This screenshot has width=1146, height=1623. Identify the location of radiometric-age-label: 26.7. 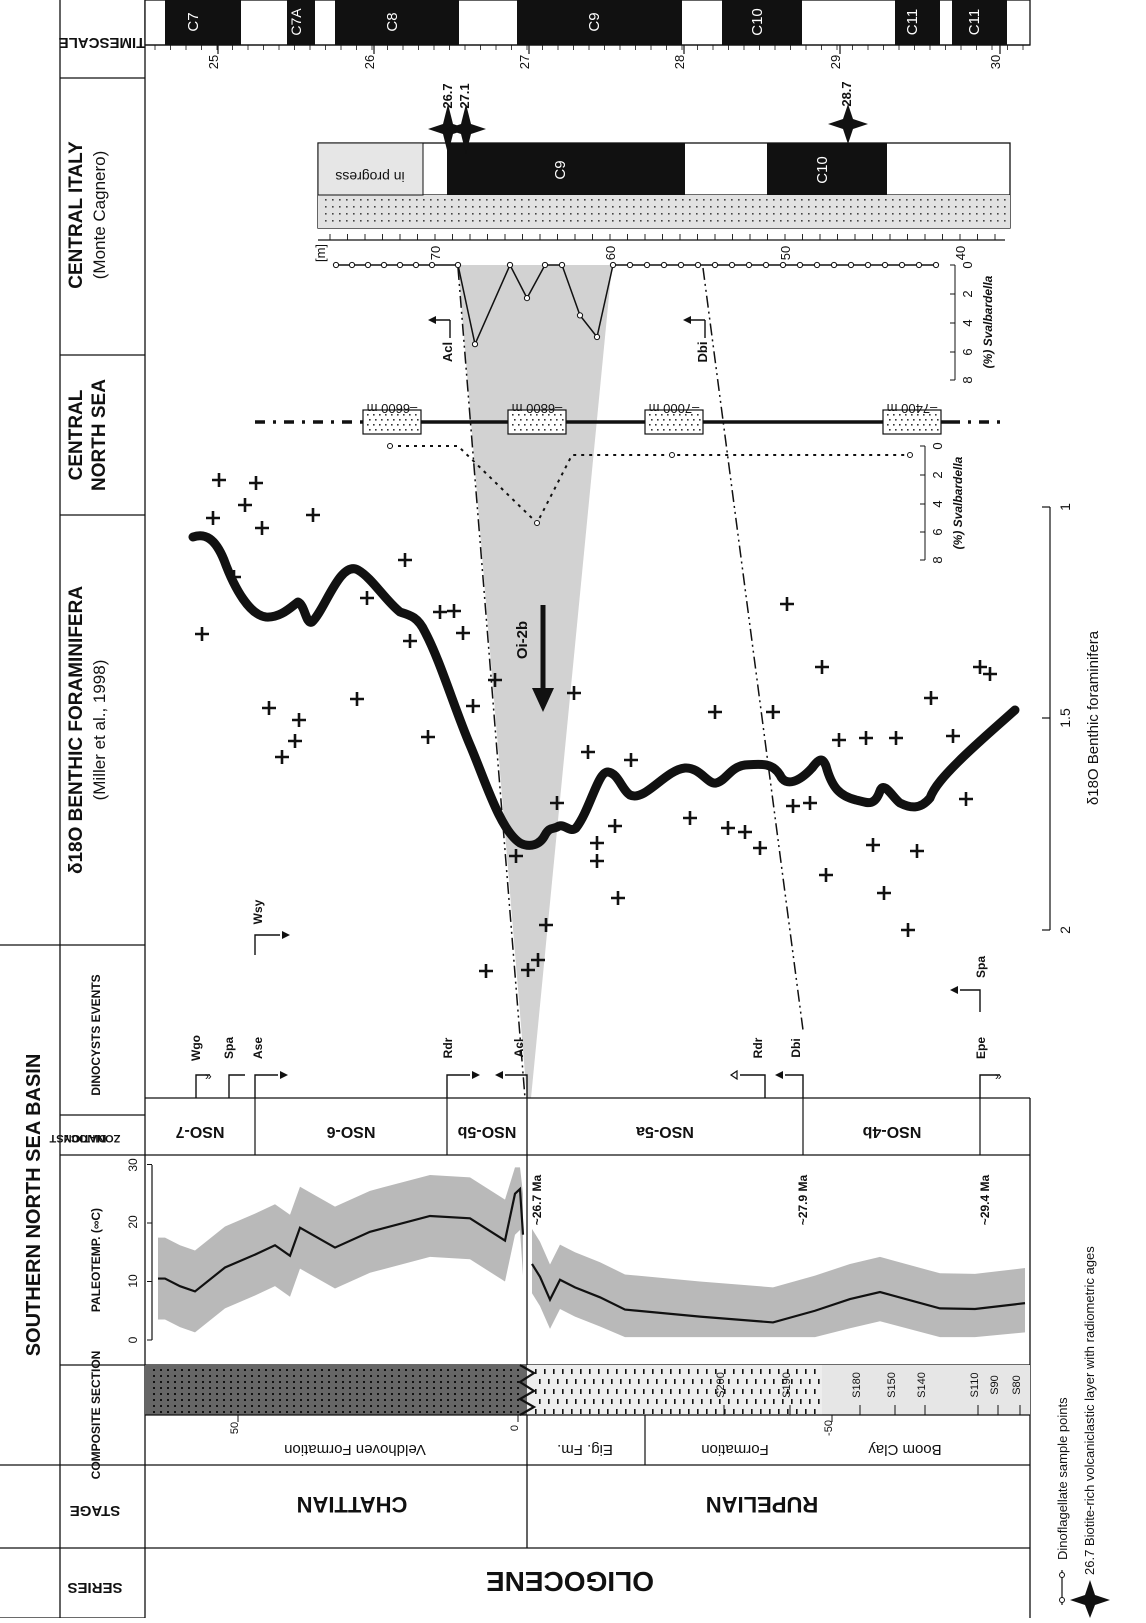
(447, 95).